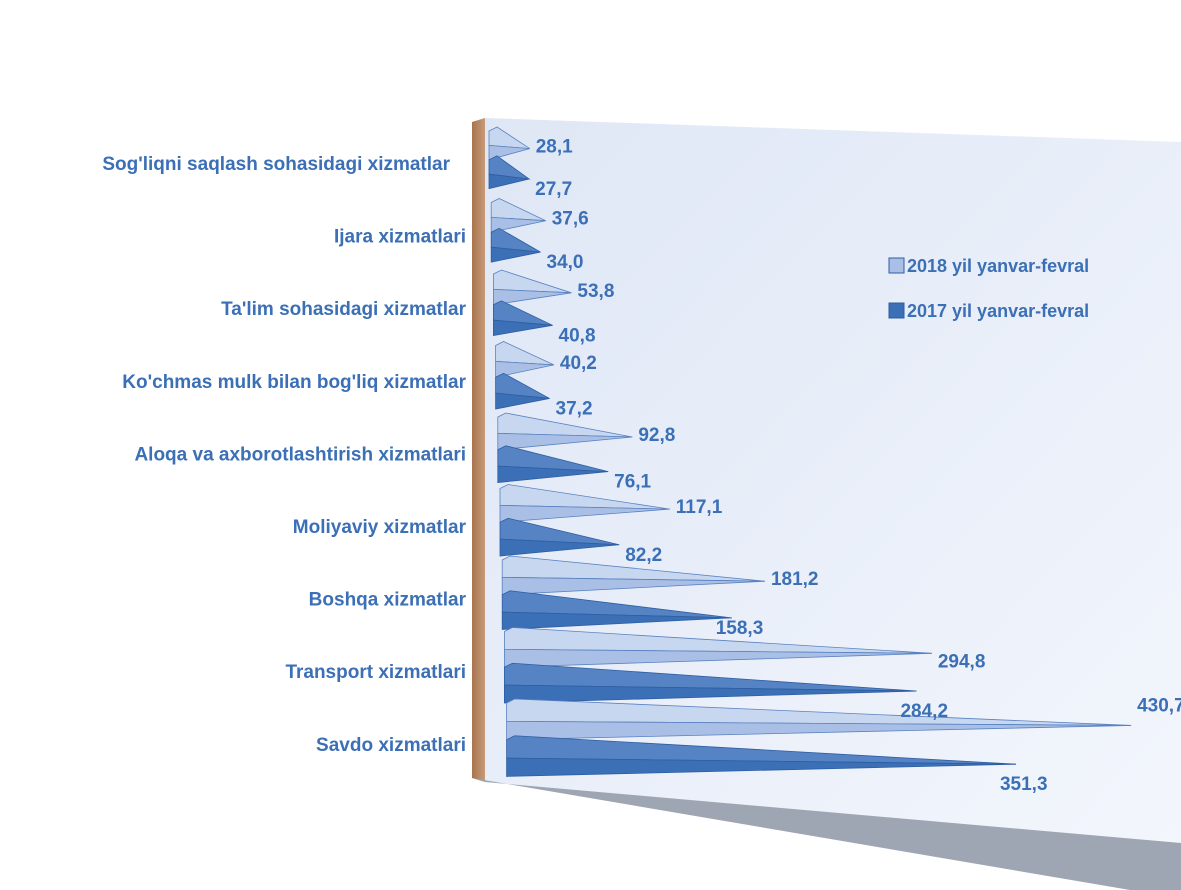  What do you see at coordinates (1024, 784) in the screenshot?
I see `value-label-2017: 351,3` at bounding box center [1024, 784].